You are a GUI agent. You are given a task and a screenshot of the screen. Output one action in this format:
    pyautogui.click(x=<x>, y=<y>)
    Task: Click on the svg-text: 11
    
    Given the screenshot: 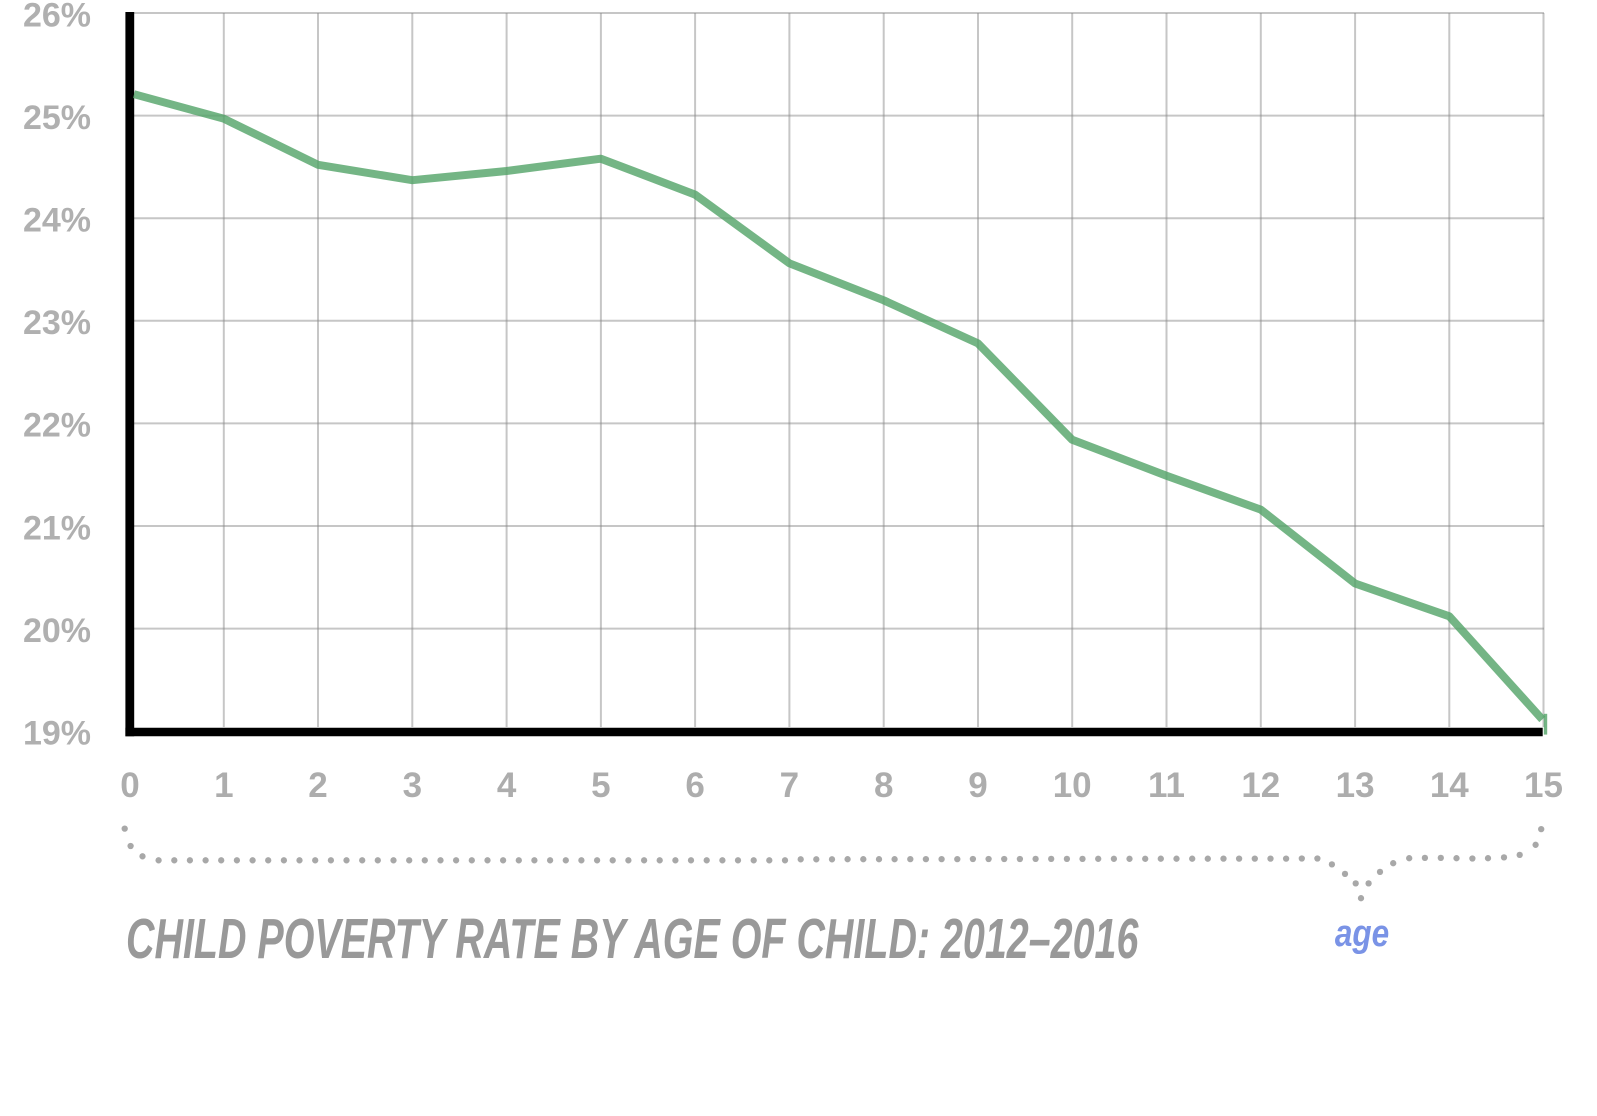 What is the action you would take?
    pyautogui.click(x=1166, y=785)
    